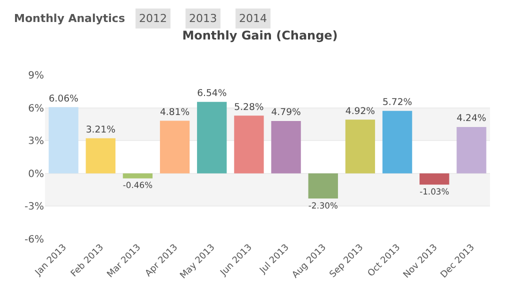 The width and height of the screenshot is (520, 294). I want to click on data-label: 5.72%, so click(397, 102).